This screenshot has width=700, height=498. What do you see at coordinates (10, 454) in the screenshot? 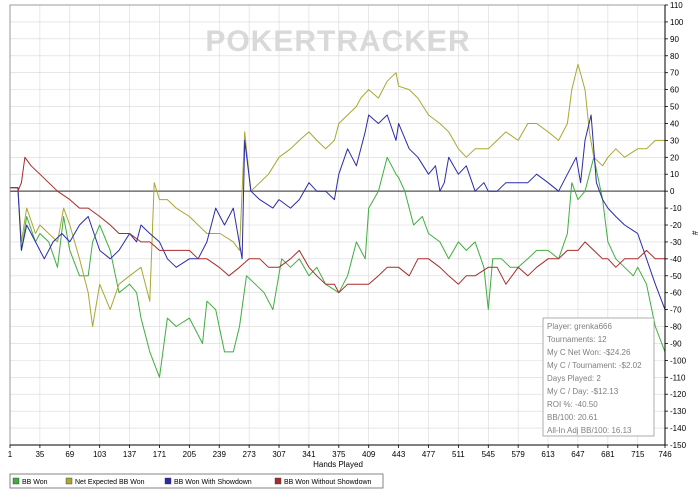
I see `x-tick-label: 1` at bounding box center [10, 454].